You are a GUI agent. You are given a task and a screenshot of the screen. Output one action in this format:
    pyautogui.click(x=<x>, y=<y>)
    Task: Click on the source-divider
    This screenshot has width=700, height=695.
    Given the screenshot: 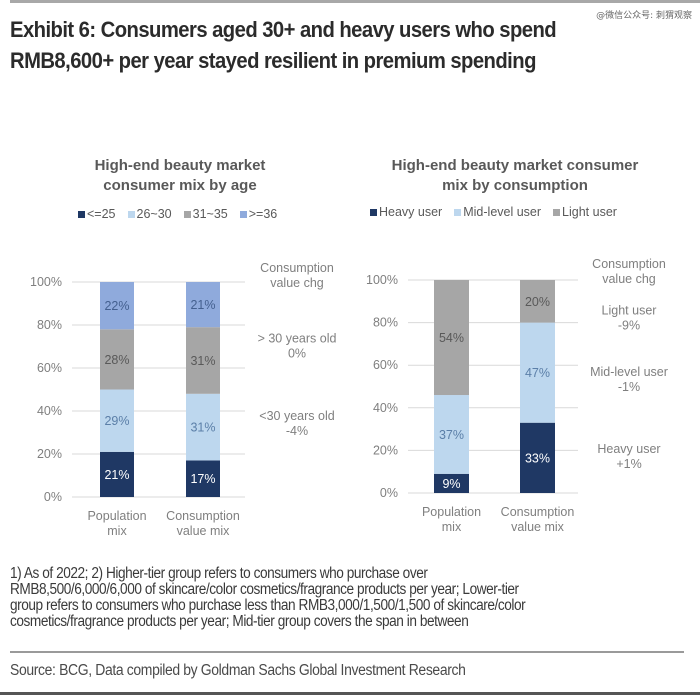 What is the action you would take?
    pyautogui.click(x=347, y=652)
    